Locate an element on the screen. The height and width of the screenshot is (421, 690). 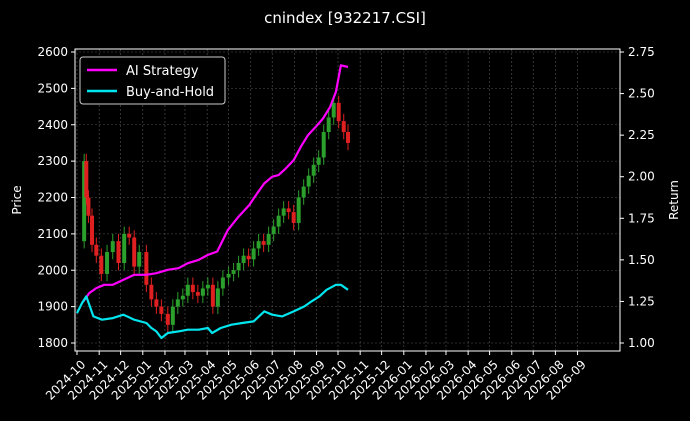
right-tick-label: 2.25 is located at coordinates (641, 135).